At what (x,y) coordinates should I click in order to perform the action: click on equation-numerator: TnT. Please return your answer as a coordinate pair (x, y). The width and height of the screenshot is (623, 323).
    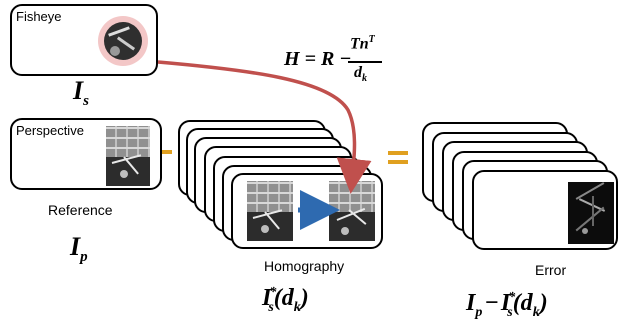
    Looking at the image, I should click on (362, 43).